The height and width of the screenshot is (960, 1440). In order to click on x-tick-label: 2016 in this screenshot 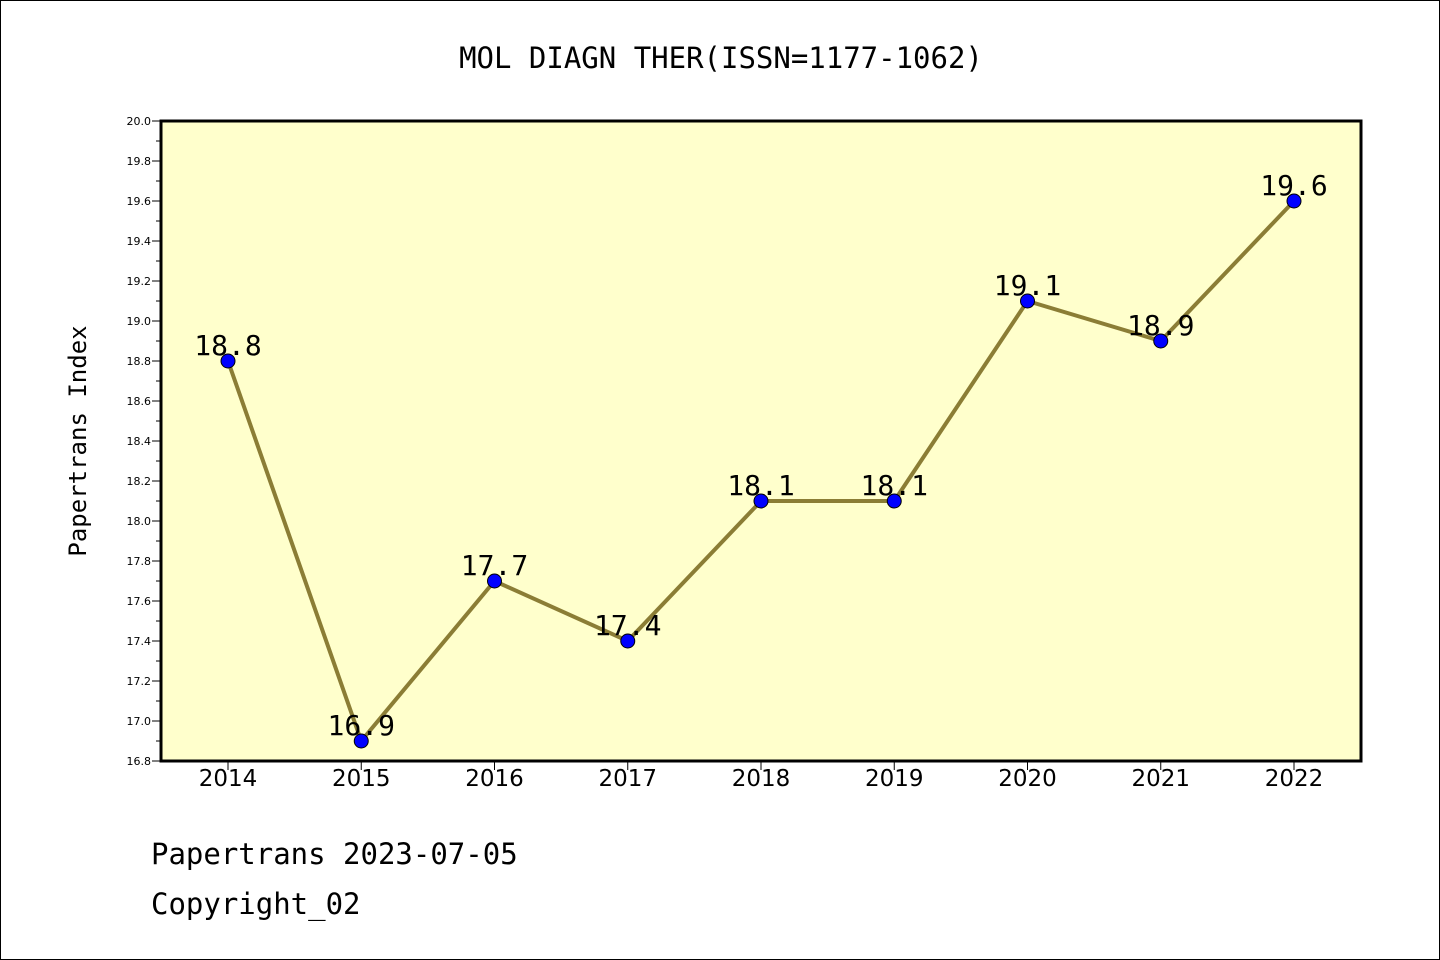, I will do `click(494, 779)`.